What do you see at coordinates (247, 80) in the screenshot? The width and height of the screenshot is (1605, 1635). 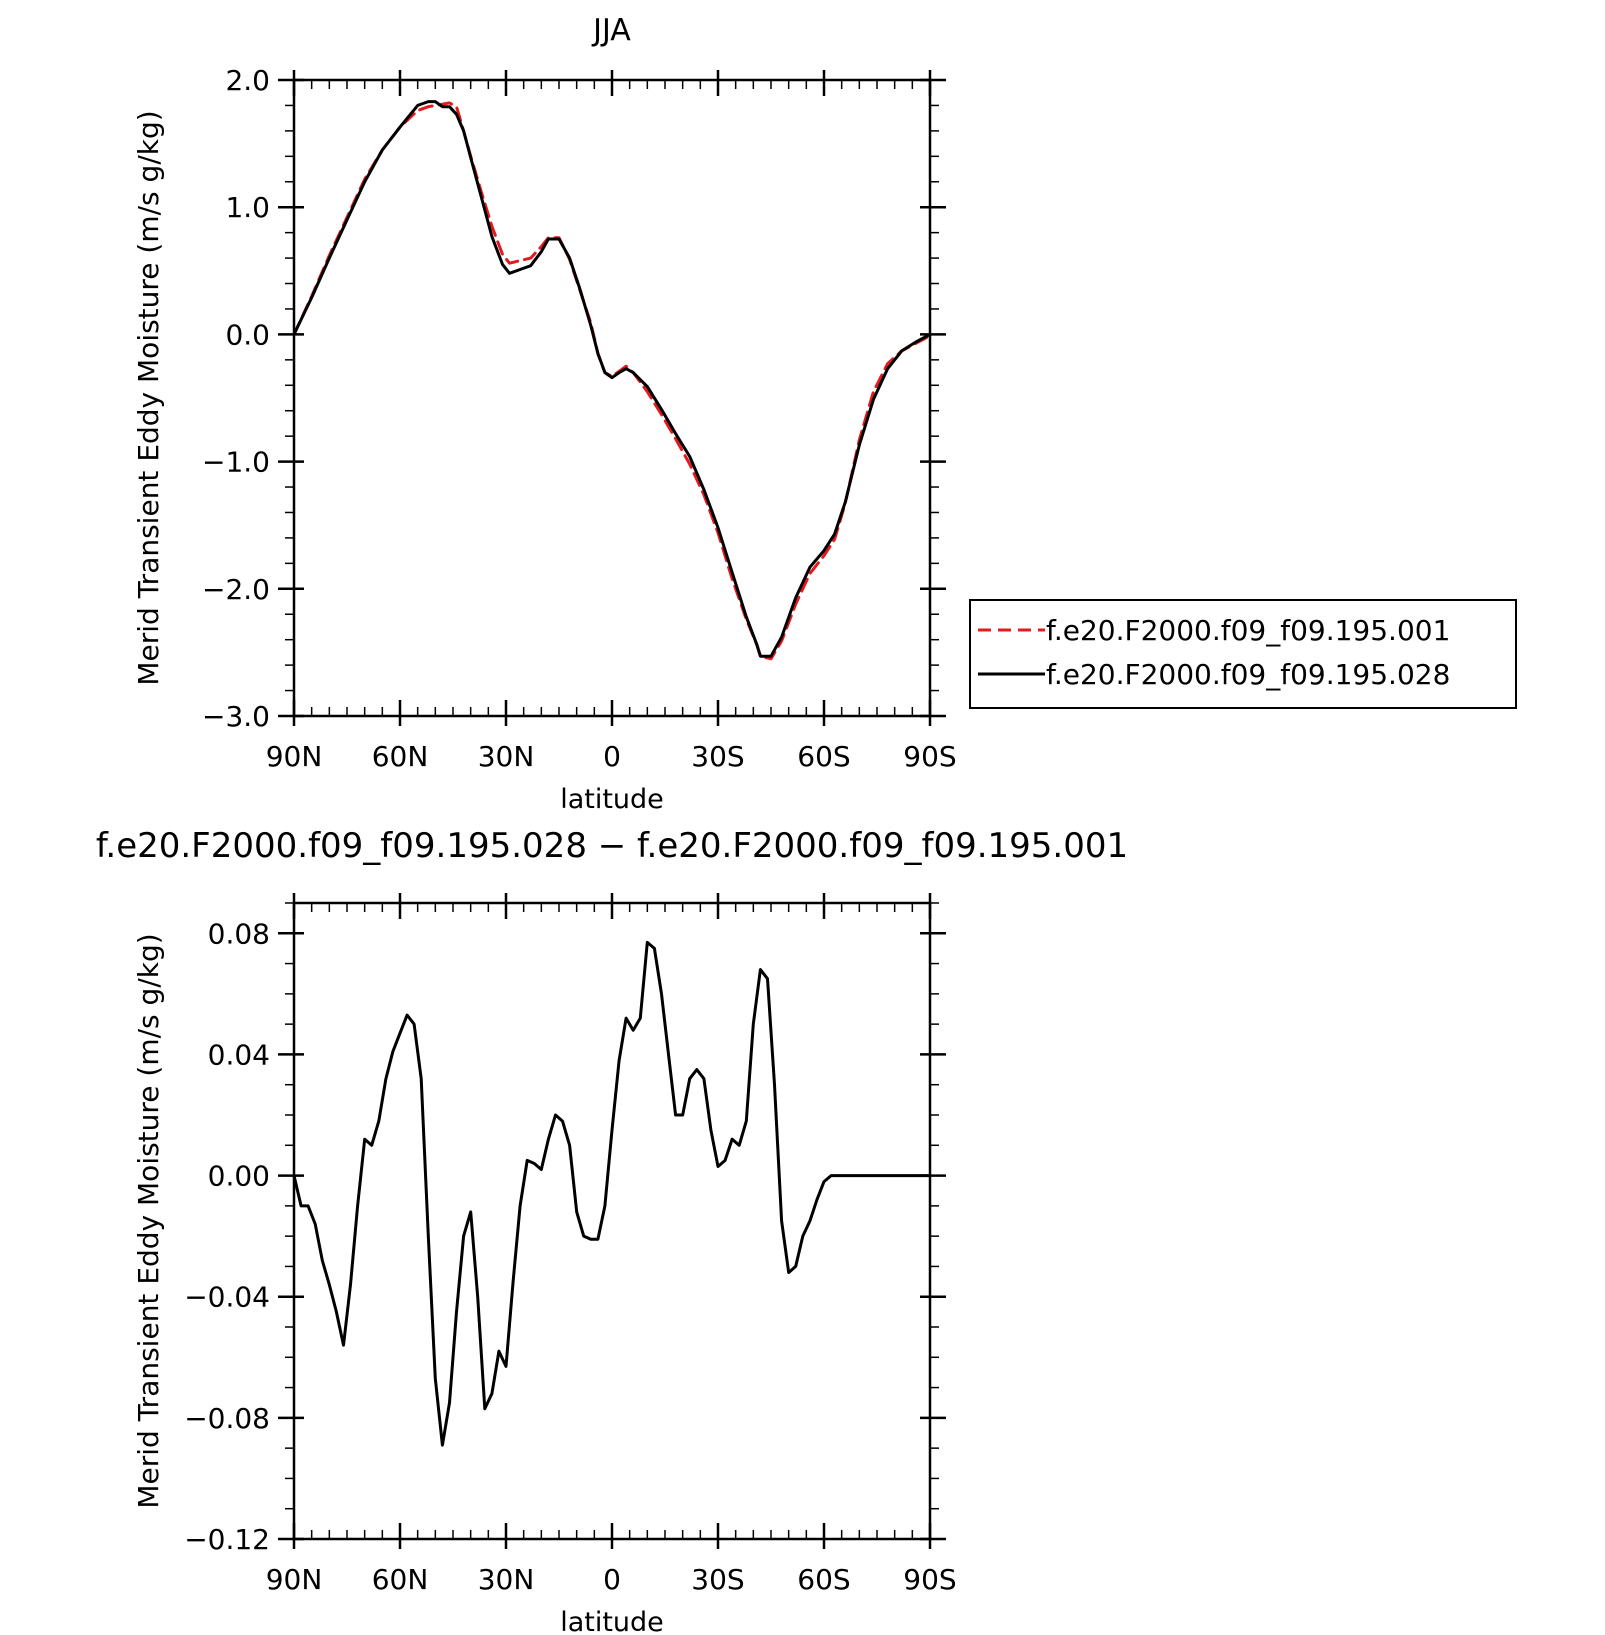 I see `y-tick-label: 2.0` at bounding box center [247, 80].